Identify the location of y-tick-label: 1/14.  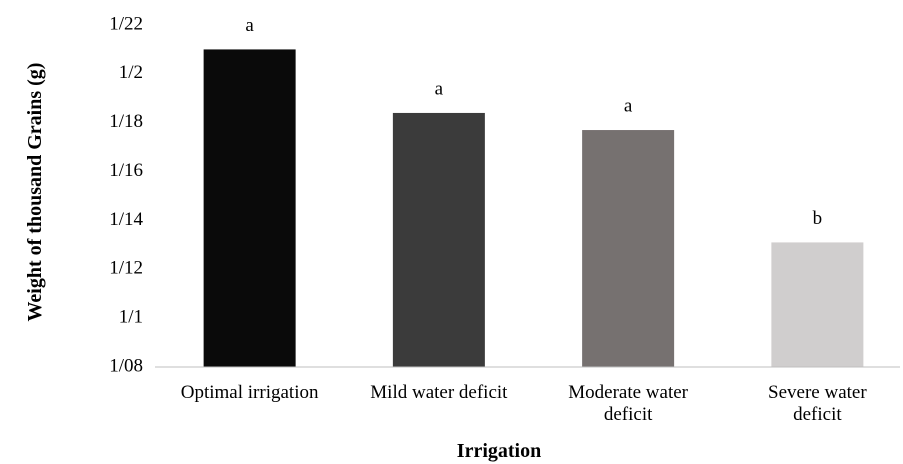
(126, 219).